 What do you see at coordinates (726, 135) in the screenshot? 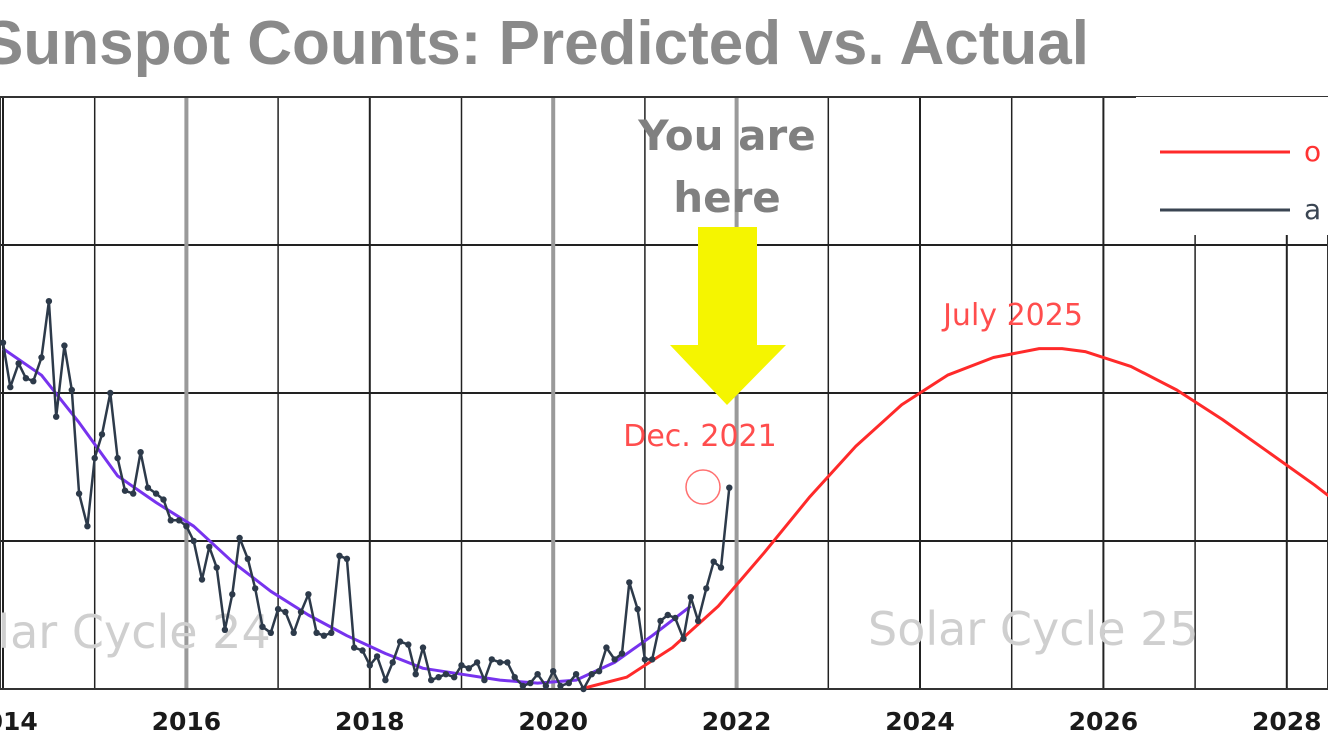
I see `you-are-label: You are` at bounding box center [726, 135].